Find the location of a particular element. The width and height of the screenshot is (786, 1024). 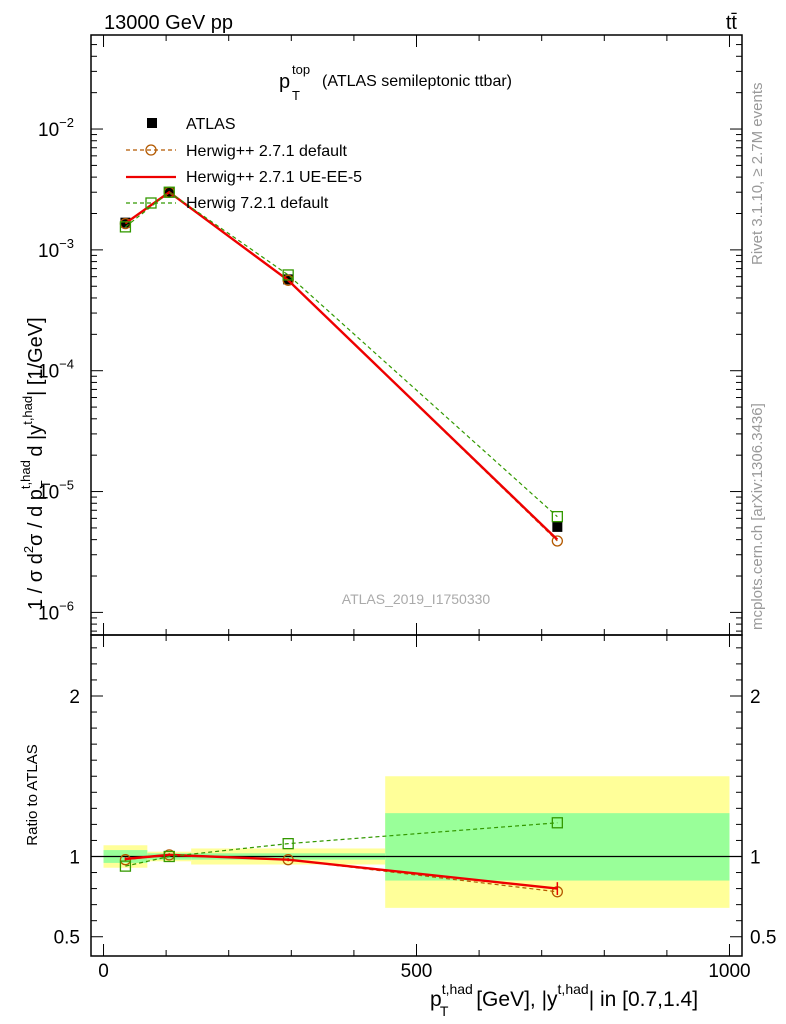

title-sub: T is located at coordinates (296, 95).